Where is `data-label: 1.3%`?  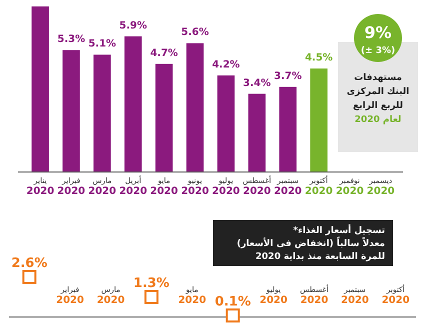
data-label: 1.3% is located at coordinates (151, 283).